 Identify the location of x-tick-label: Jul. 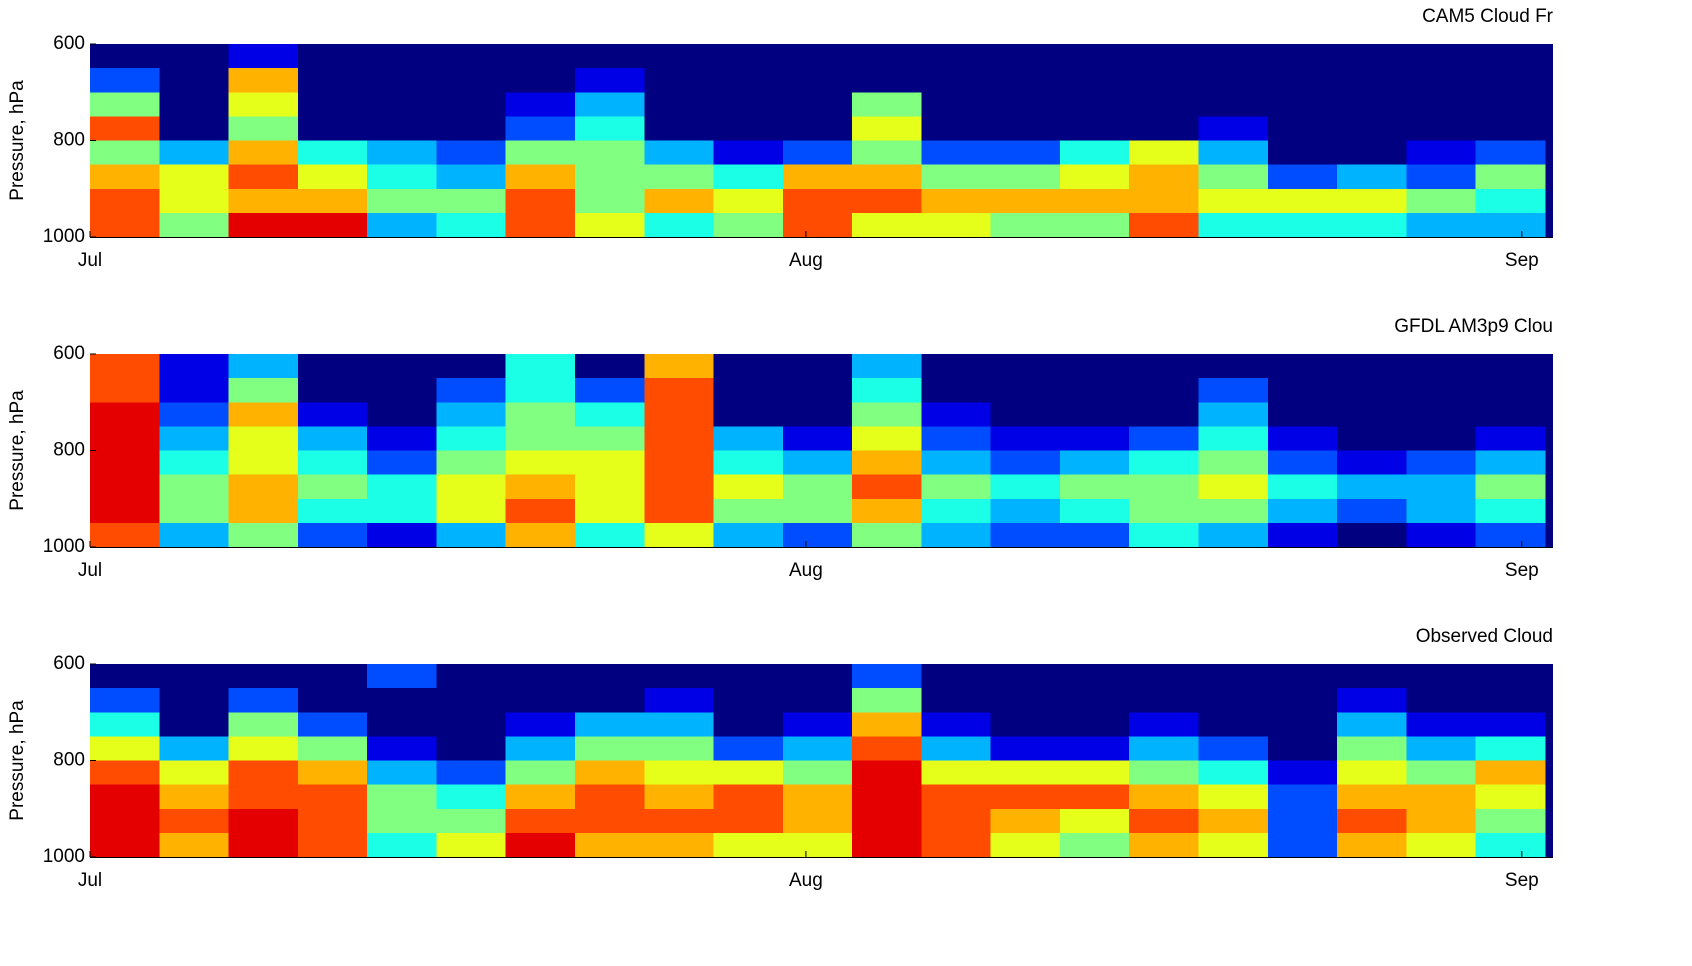
(90, 260).